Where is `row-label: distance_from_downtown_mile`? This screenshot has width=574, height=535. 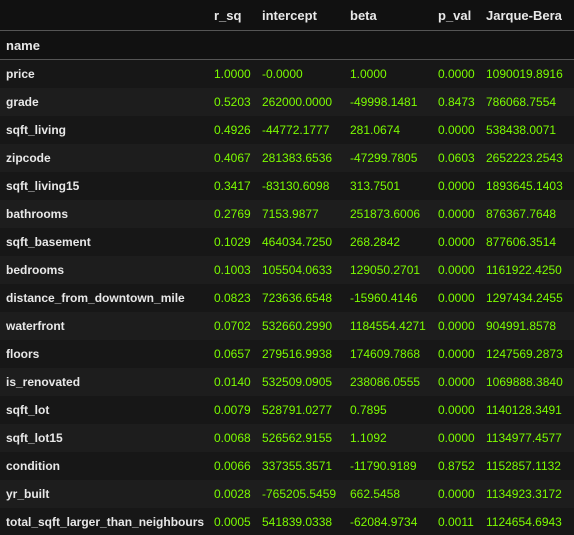
row-label: distance_from_downtown_mile is located at coordinates (95, 297).